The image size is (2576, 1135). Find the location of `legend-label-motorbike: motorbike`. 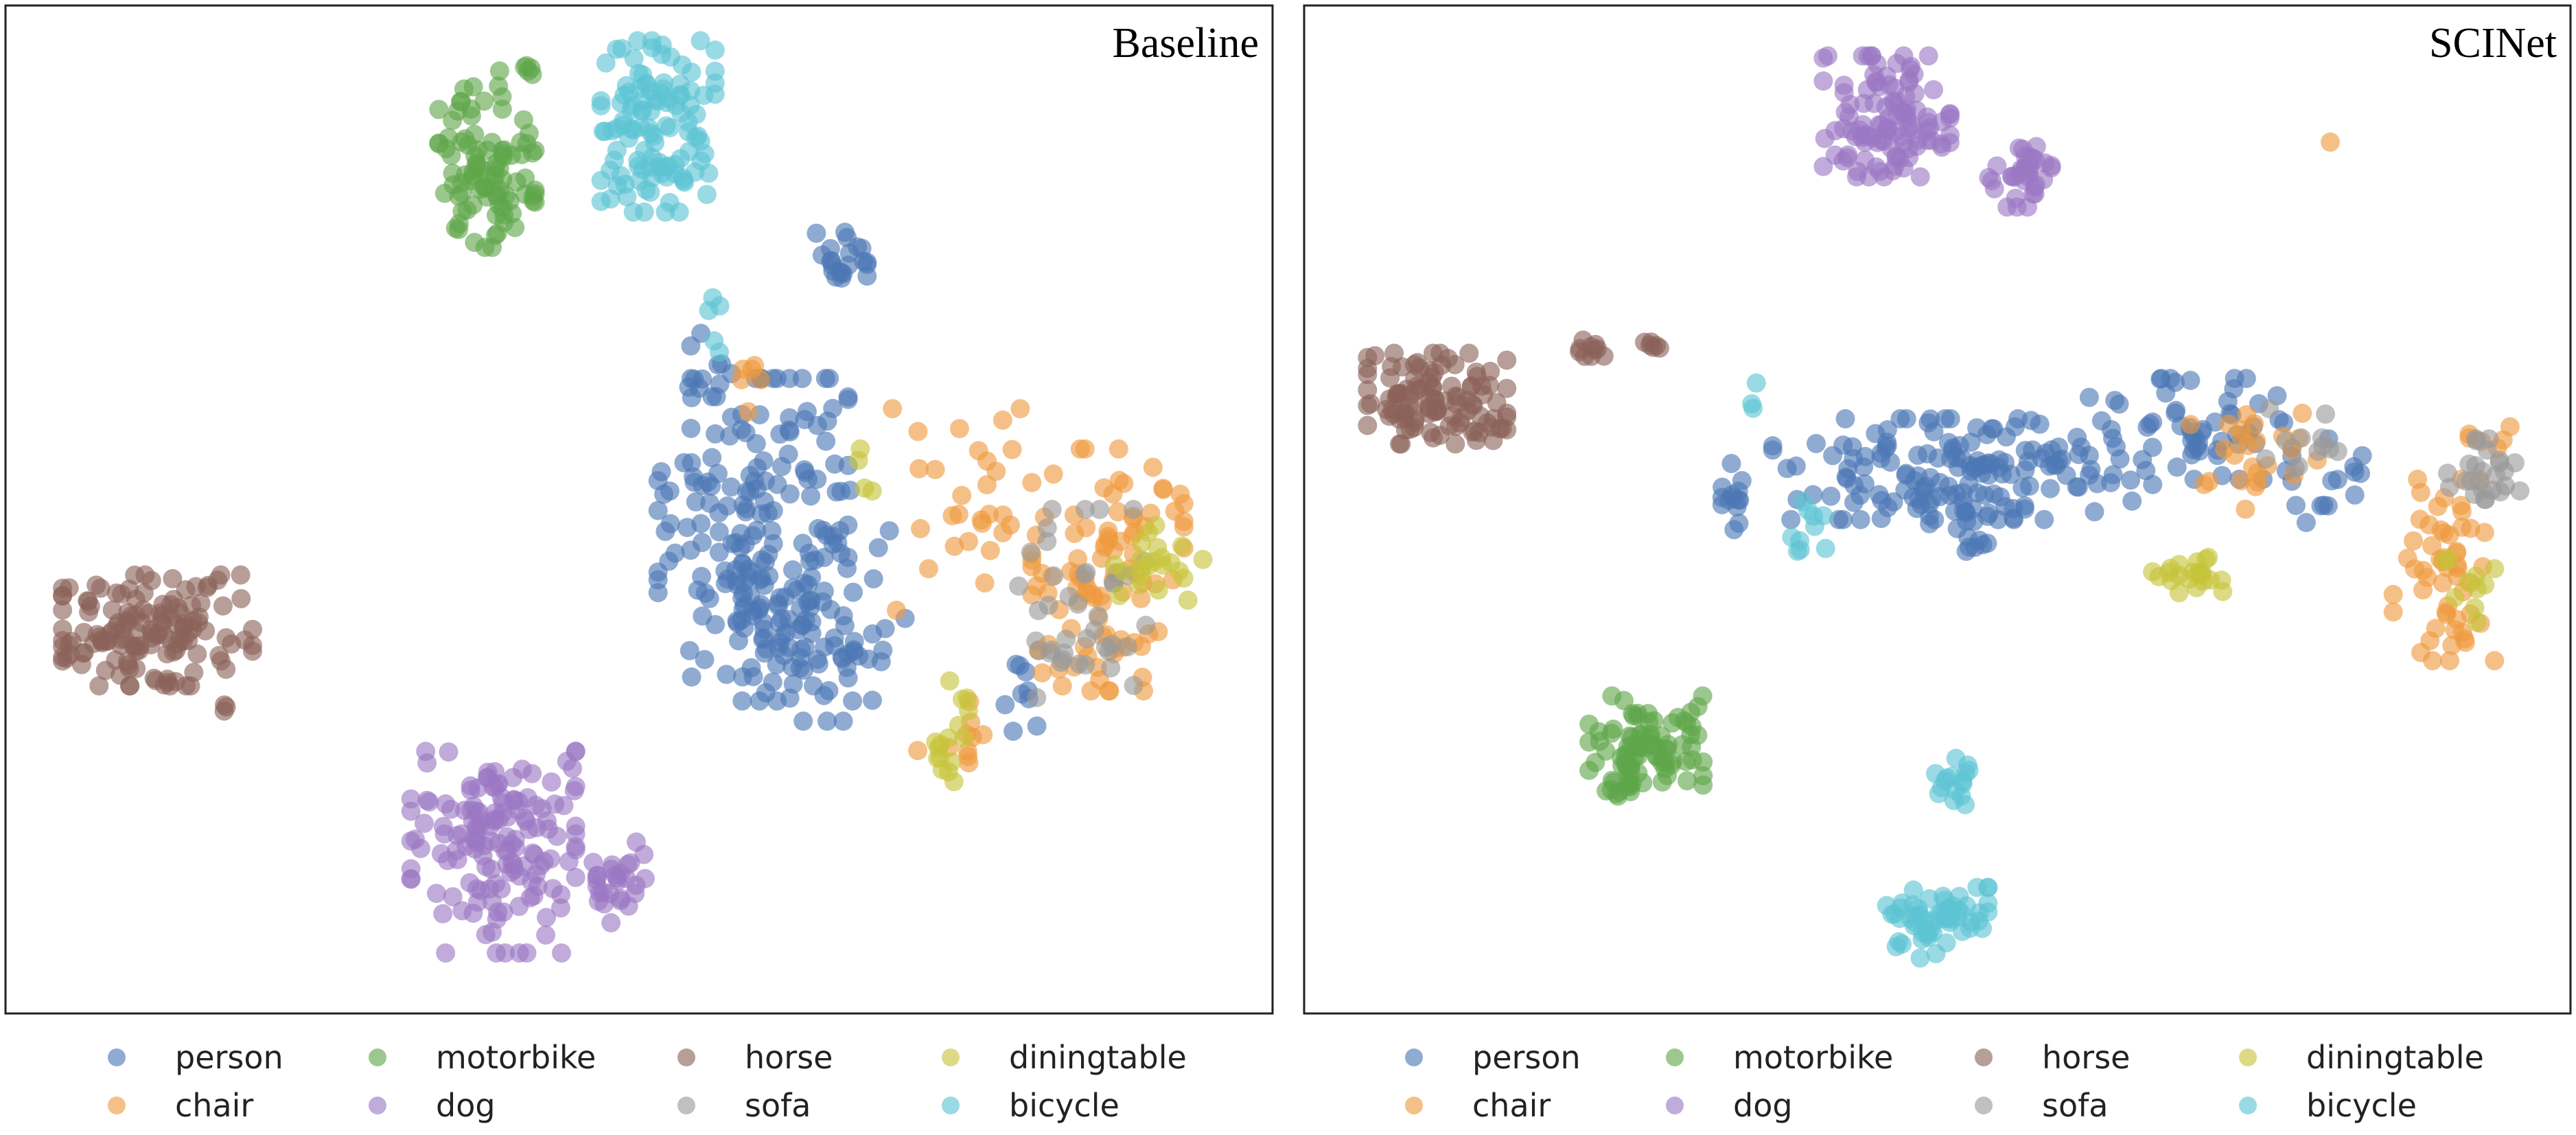

legend-label-motorbike: motorbike is located at coordinates (1813, 1057).